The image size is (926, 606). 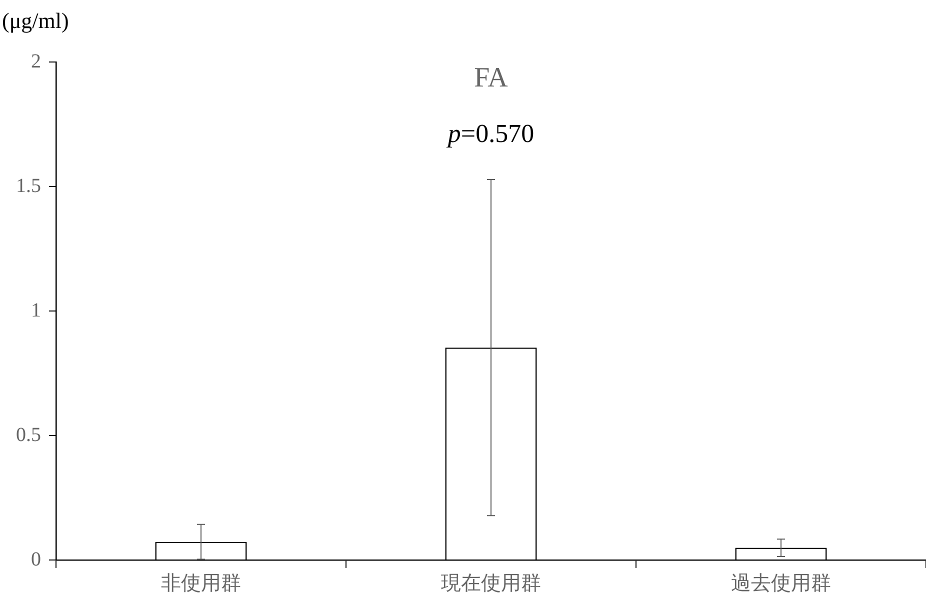 What do you see at coordinates (491, 78) in the screenshot?
I see `chart-title: FA` at bounding box center [491, 78].